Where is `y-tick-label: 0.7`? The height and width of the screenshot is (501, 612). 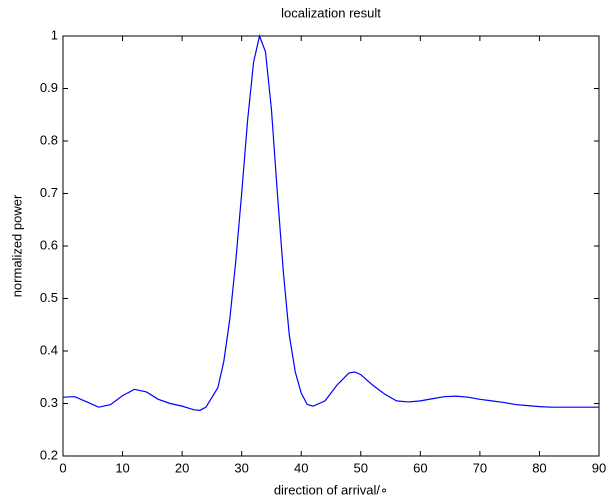
y-tick-label: 0.7 is located at coordinates (49, 192).